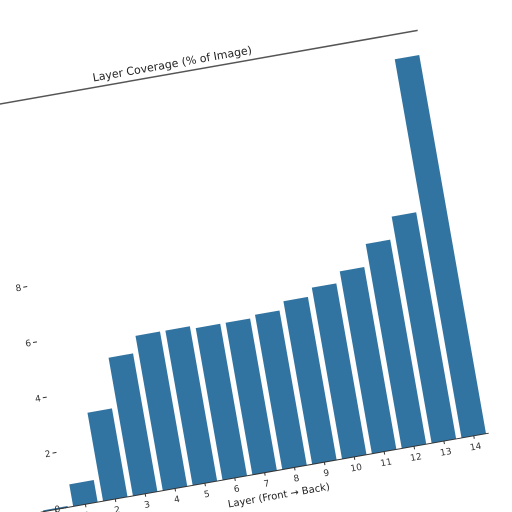 The height and width of the screenshot is (512, 512). What do you see at coordinates (19, 289) in the screenshot?
I see `y-tick-label-8: 8` at bounding box center [19, 289].